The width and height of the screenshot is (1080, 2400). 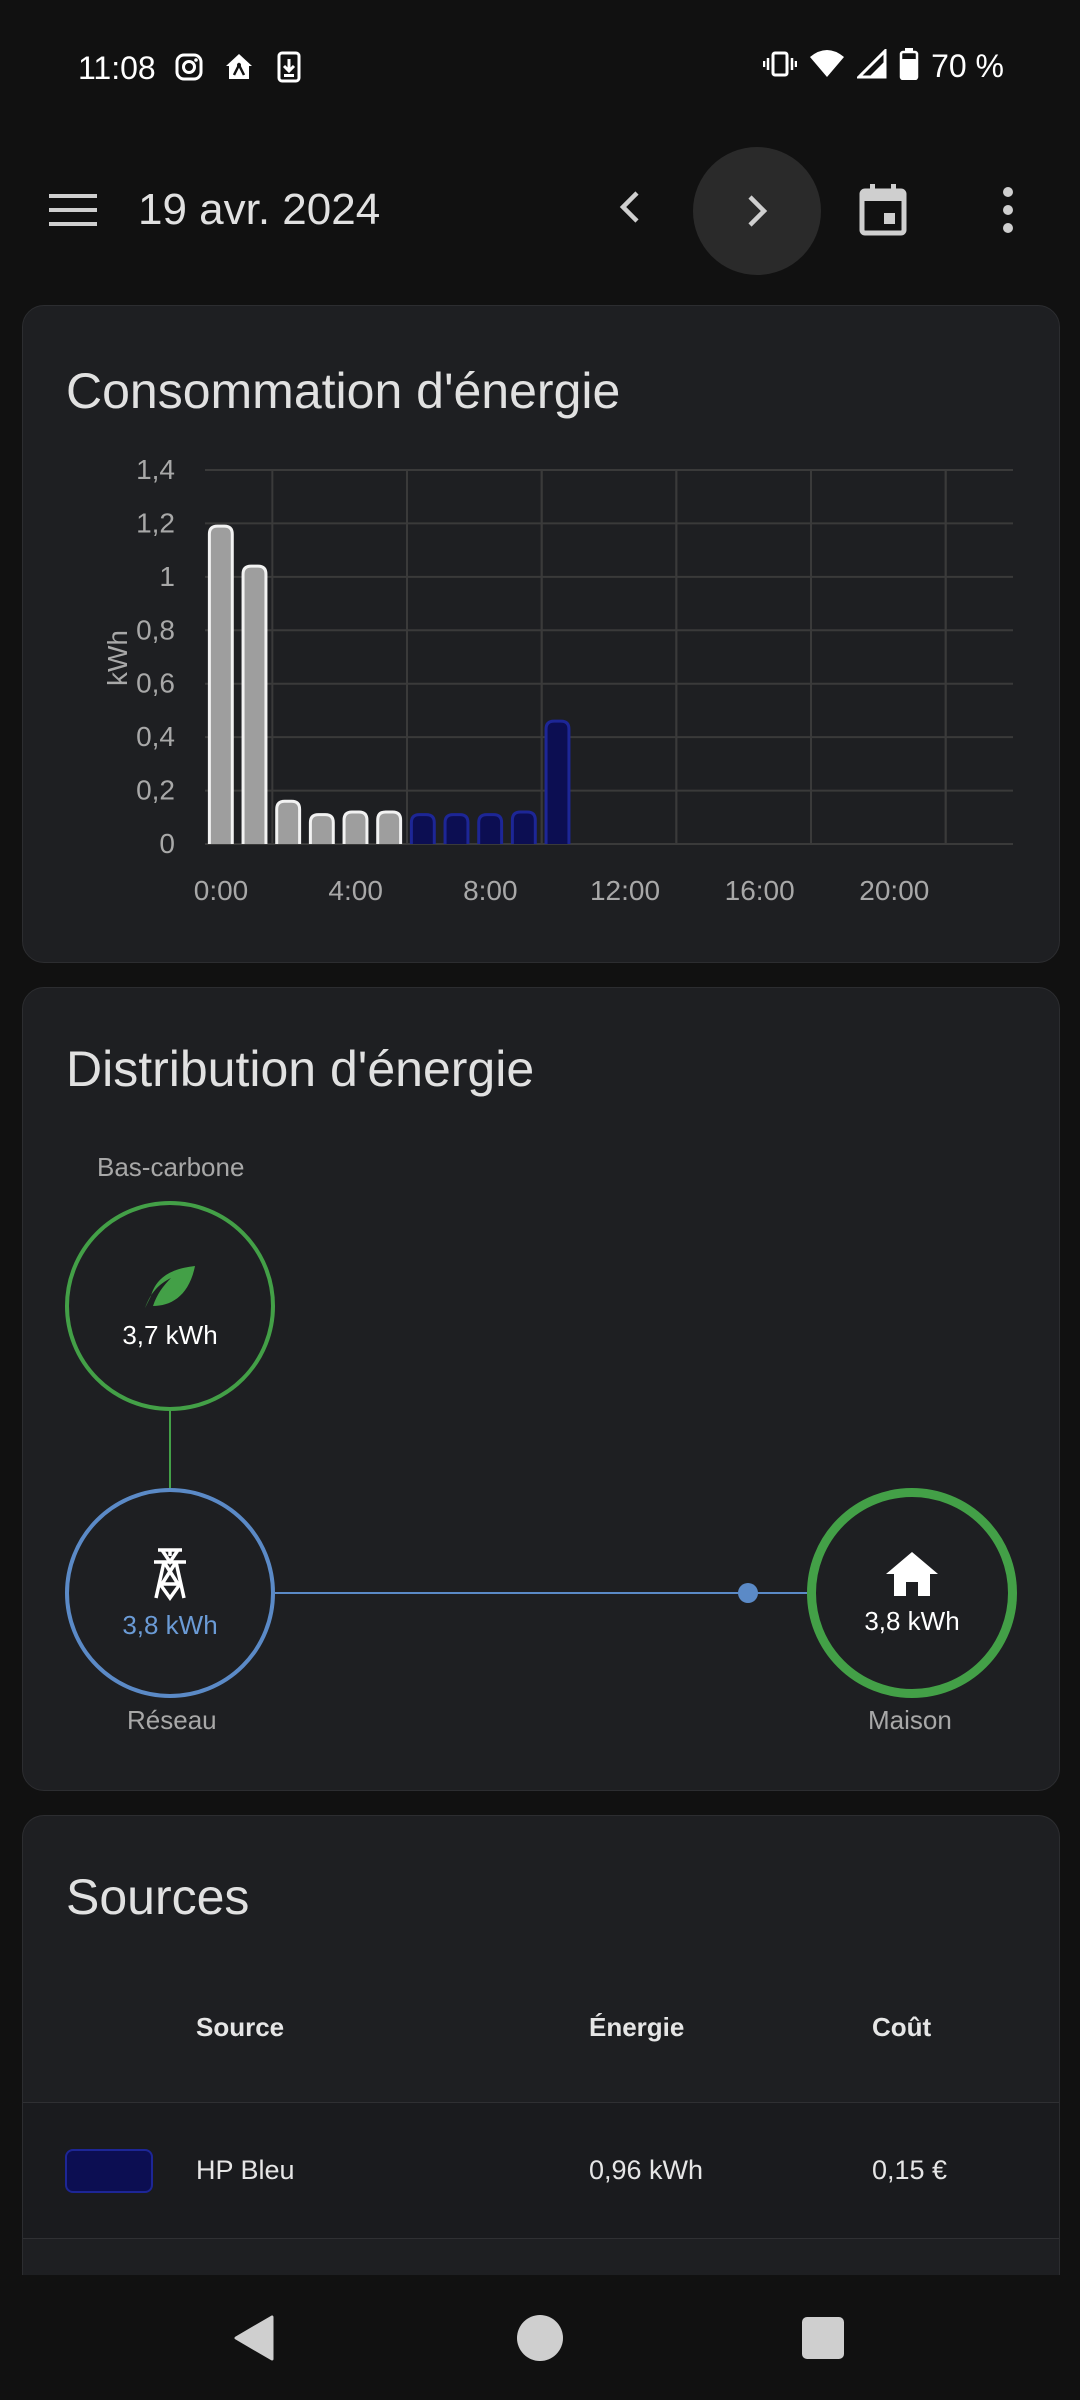 What do you see at coordinates (171, 1167) in the screenshot?
I see `low-carbon-label: Bas-carbone` at bounding box center [171, 1167].